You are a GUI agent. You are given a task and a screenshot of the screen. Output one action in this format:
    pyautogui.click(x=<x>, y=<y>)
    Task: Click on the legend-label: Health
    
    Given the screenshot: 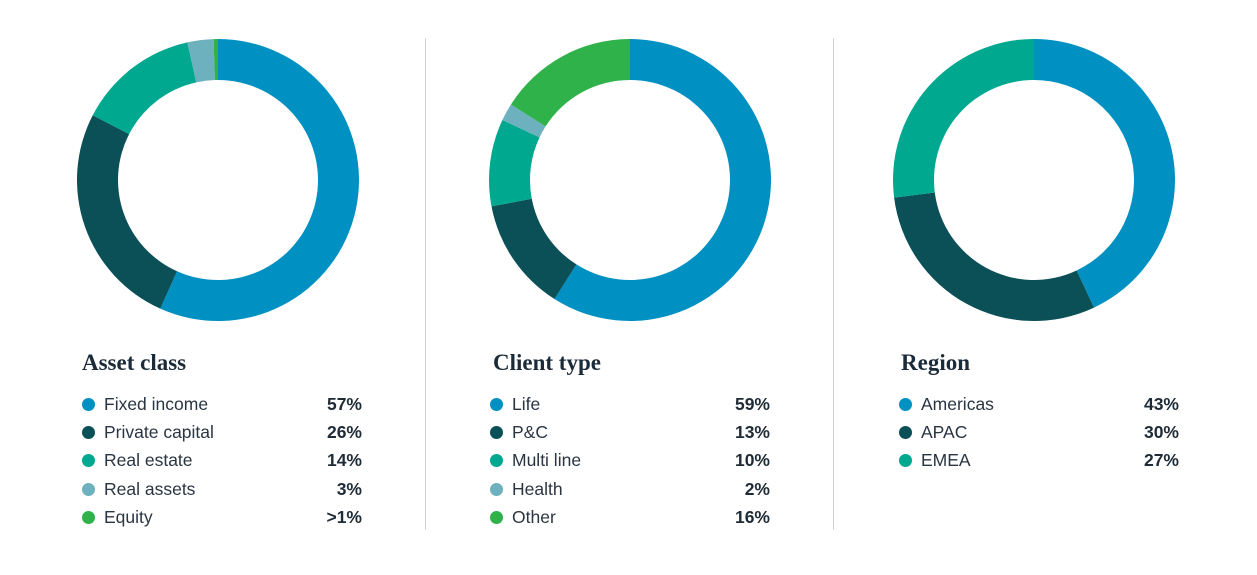 What is the action you would take?
    pyautogui.click(x=537, y=488)
    